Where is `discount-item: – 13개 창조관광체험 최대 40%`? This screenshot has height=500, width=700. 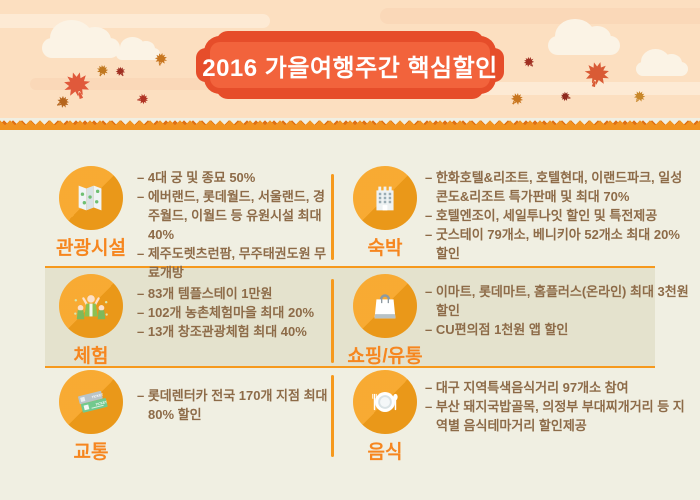 discount-item: – 13개 창조관광체험 최대 40% is located at coordinates (222, 331).